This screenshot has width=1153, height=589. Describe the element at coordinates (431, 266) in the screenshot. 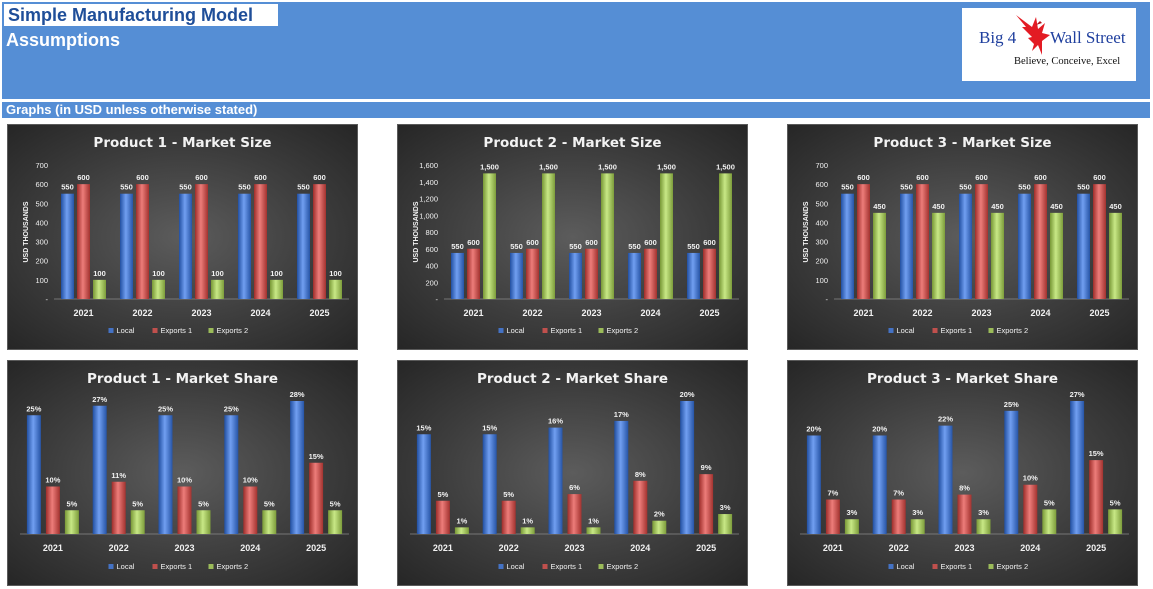

I see `y-tick-label: 400` at that location.